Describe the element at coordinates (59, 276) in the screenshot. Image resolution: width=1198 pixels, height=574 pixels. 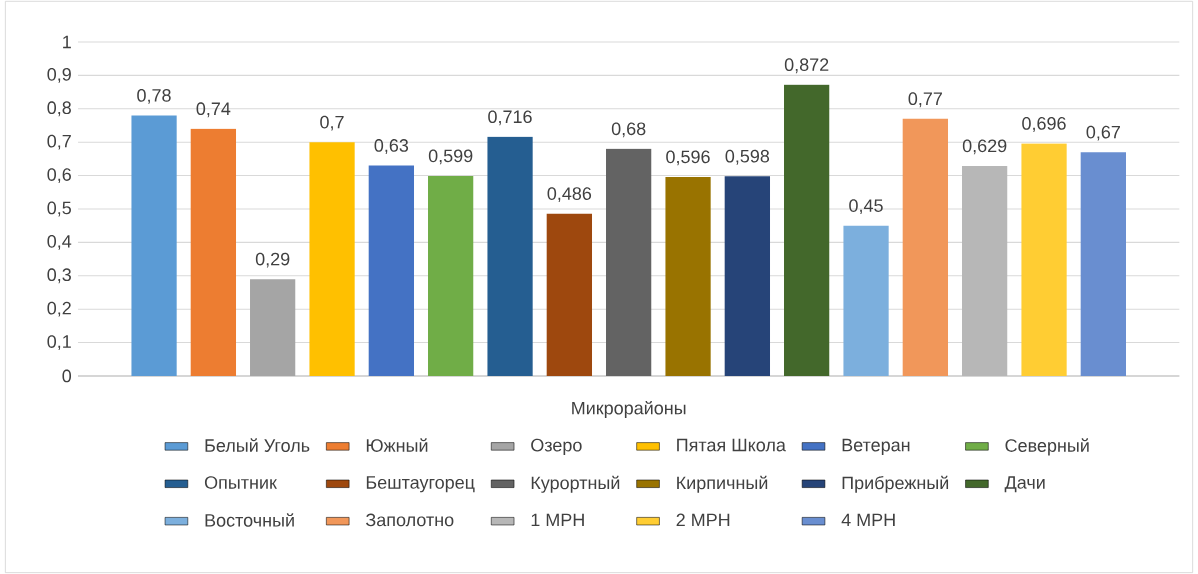
I see `y-tick-label: 0,3` at that location.